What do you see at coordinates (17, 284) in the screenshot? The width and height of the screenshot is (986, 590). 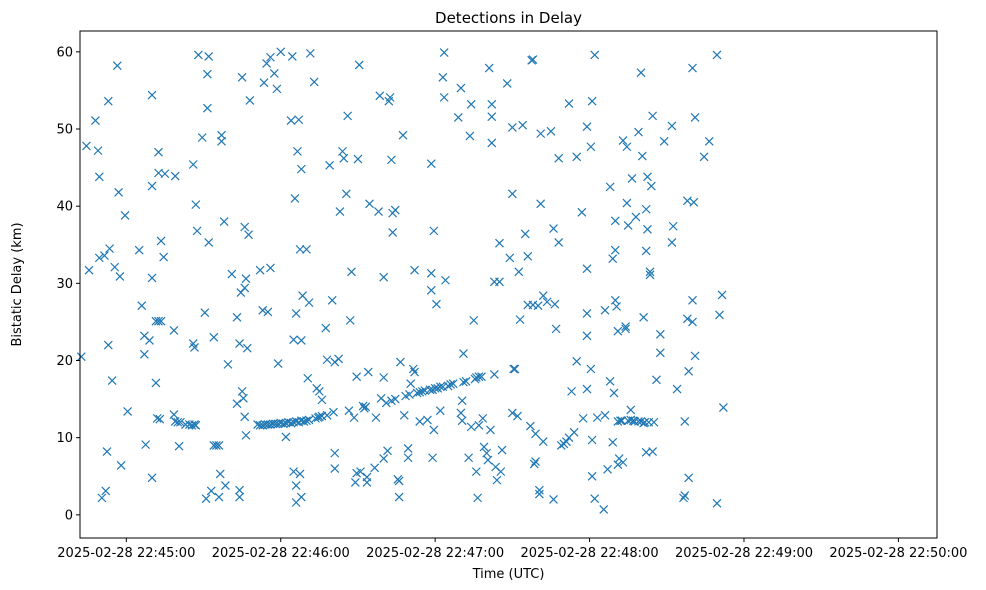 I see `y-axis-label: Bistatic Delay (km)` at bounding box center [17, 284].